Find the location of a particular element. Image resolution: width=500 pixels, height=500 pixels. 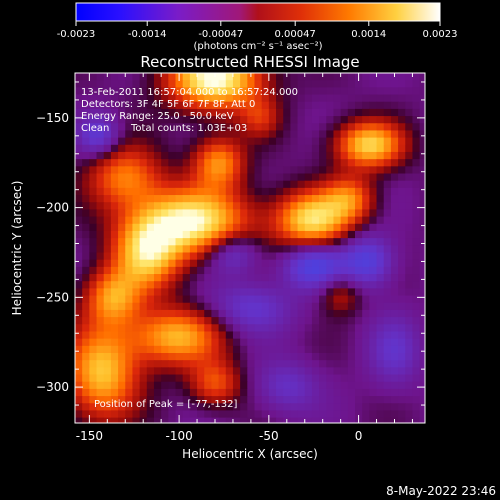

x-axis-label: Heliocentric X (arcsec) is located at coordinates (250, 454).